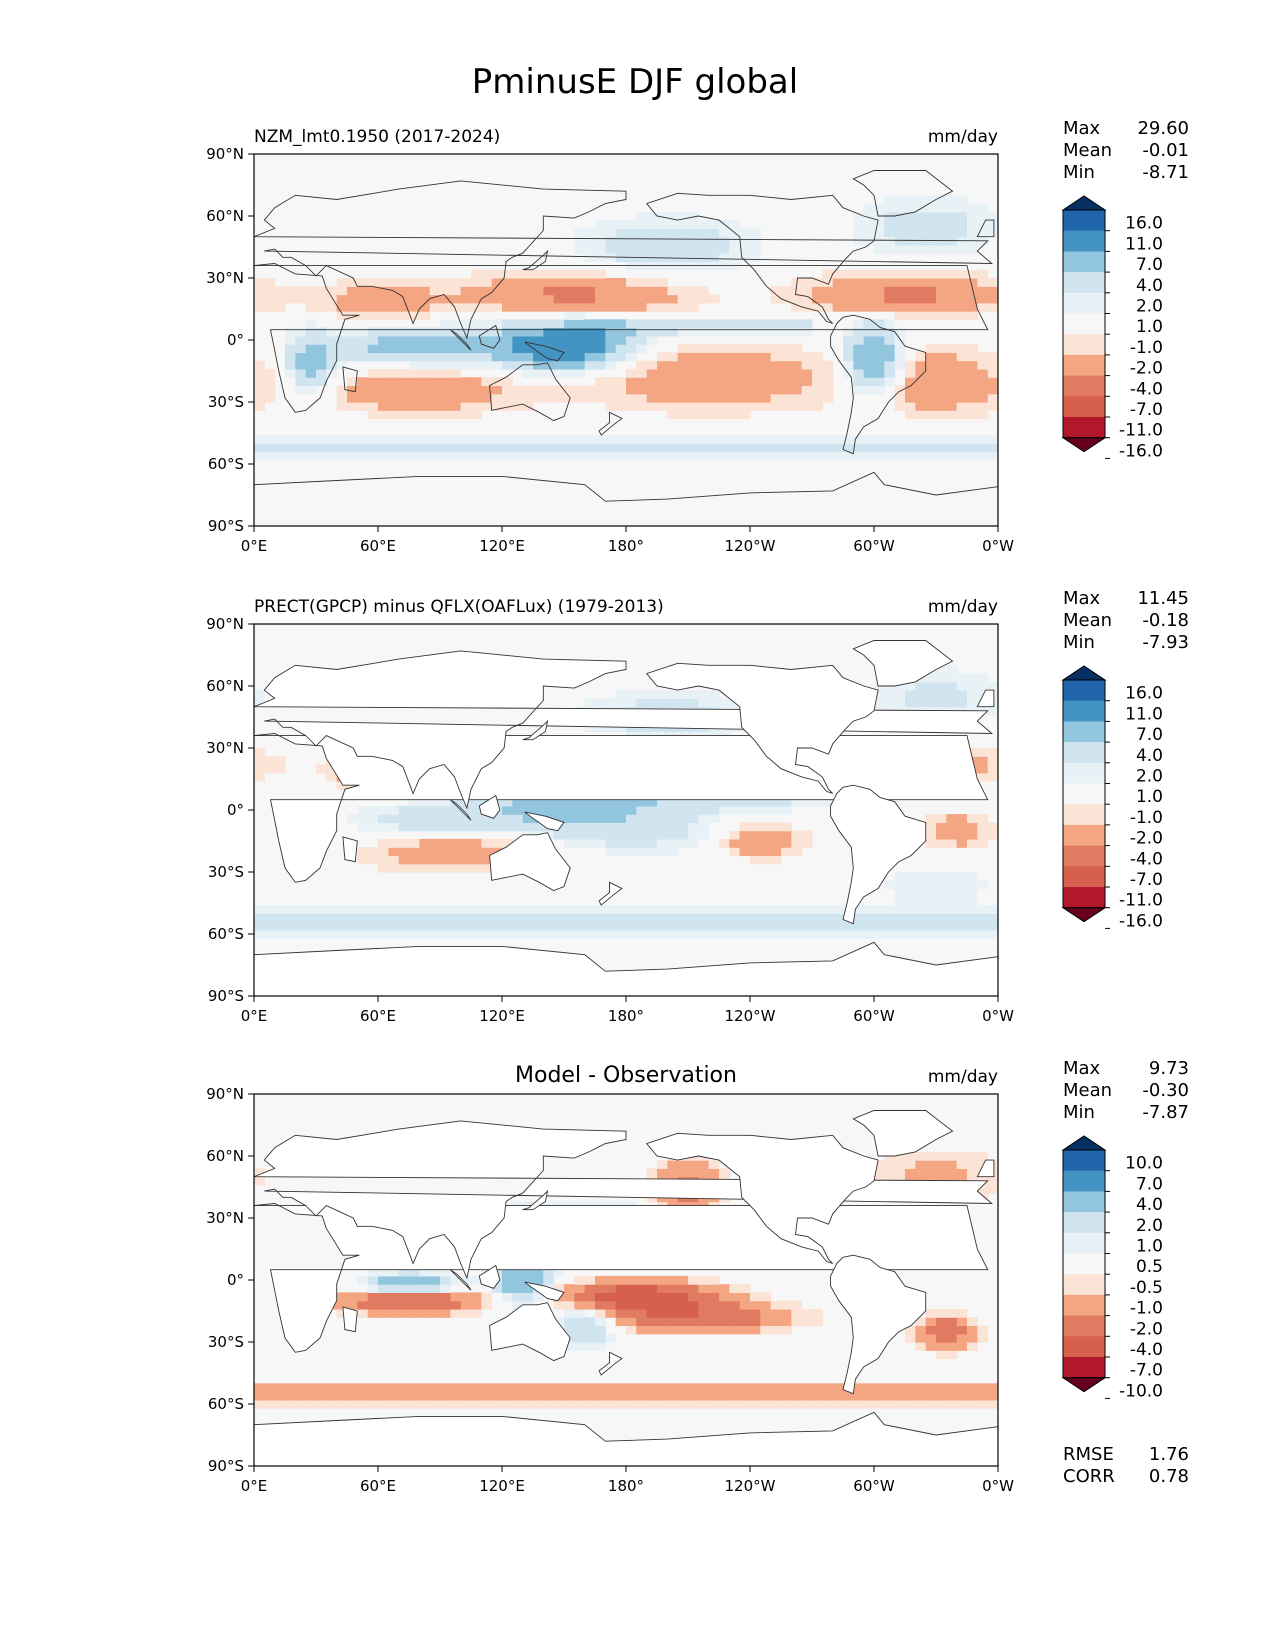 The width and height of the screenshot is (1275, 1650). I want to click on stat-value: -0.18, so click(1165, 620).